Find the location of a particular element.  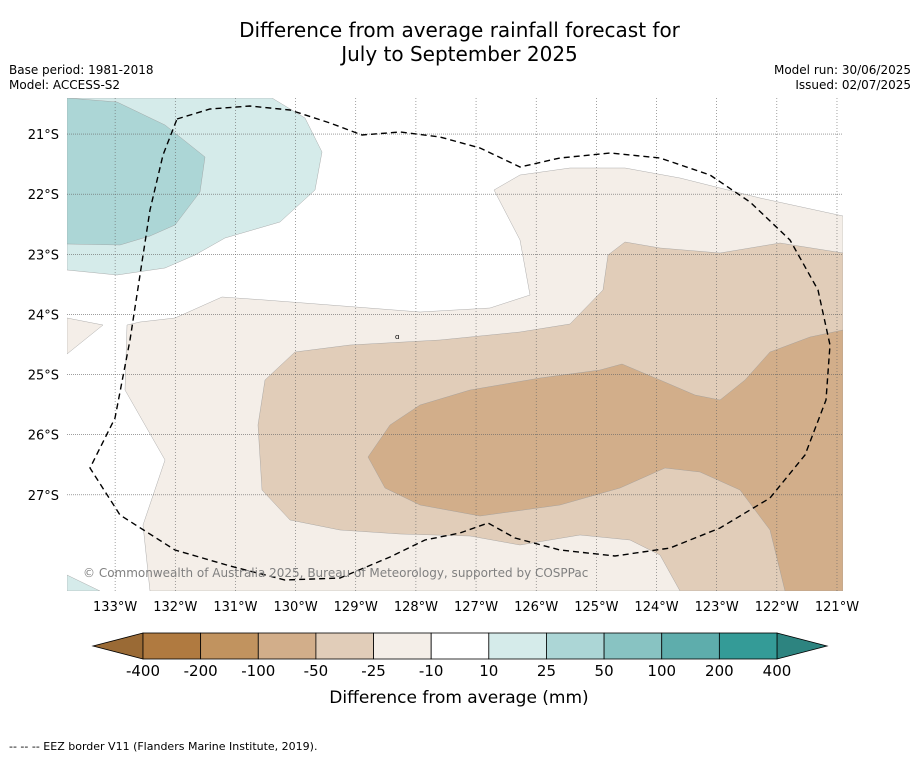

longitude-label: 123°W is located at coordinates (717, 607).